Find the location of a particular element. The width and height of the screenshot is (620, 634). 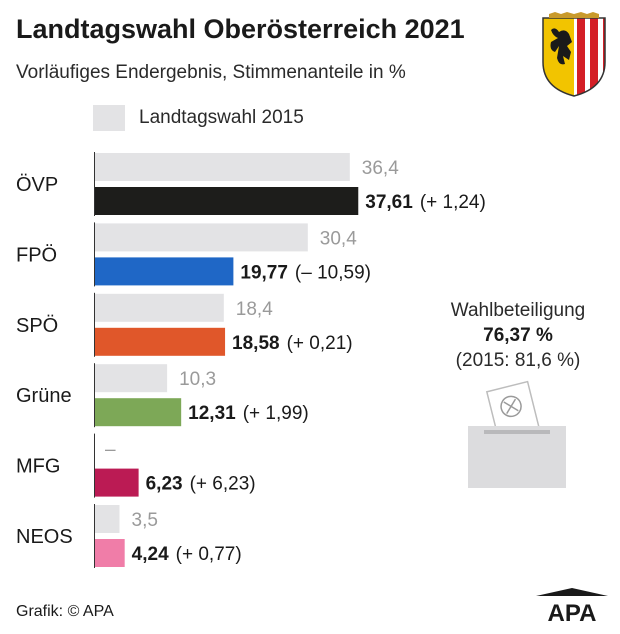

bar-2021-gruene is located at coordinates (138, 412).